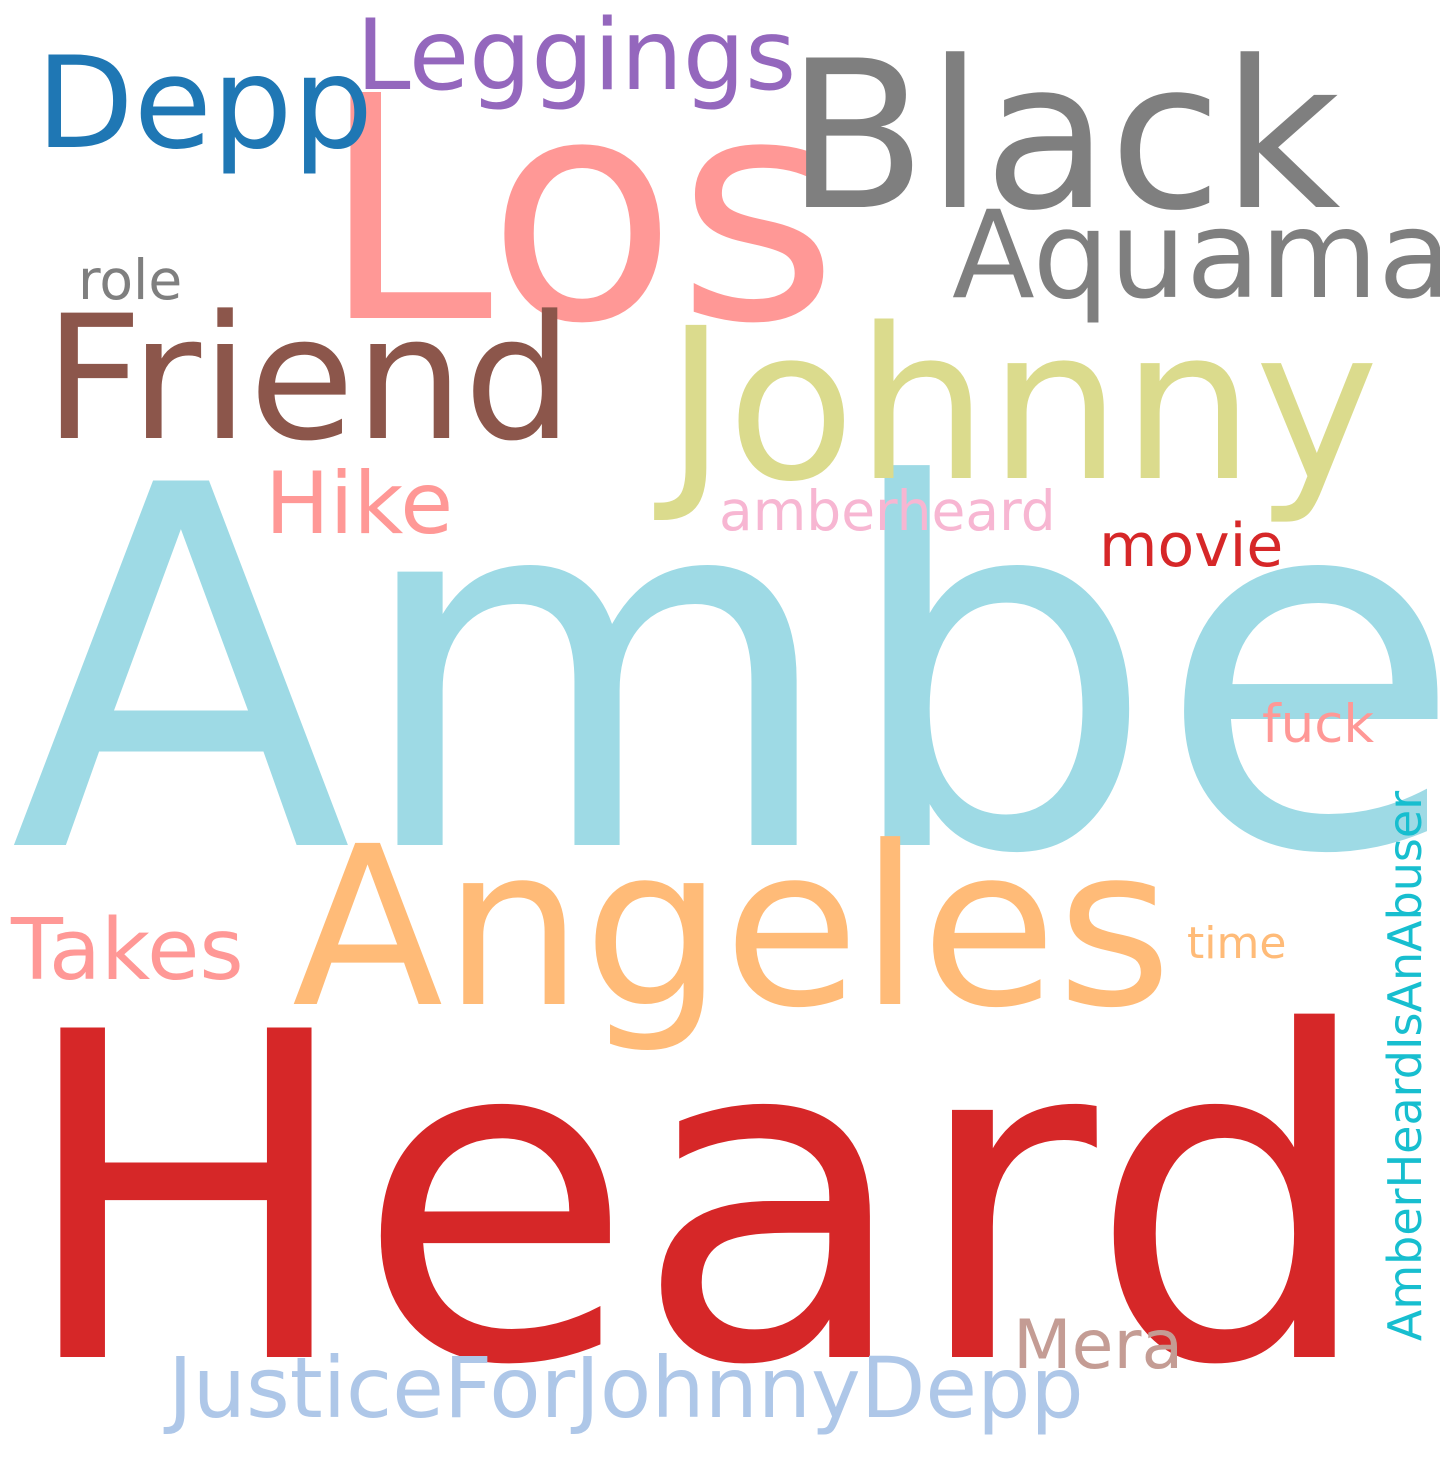 Image resolution: width=1440 pixels, height=1464 pixels. Describe the element at coordinates (1063, 137) in the screenshot. I see `word-black: Black` at that location.